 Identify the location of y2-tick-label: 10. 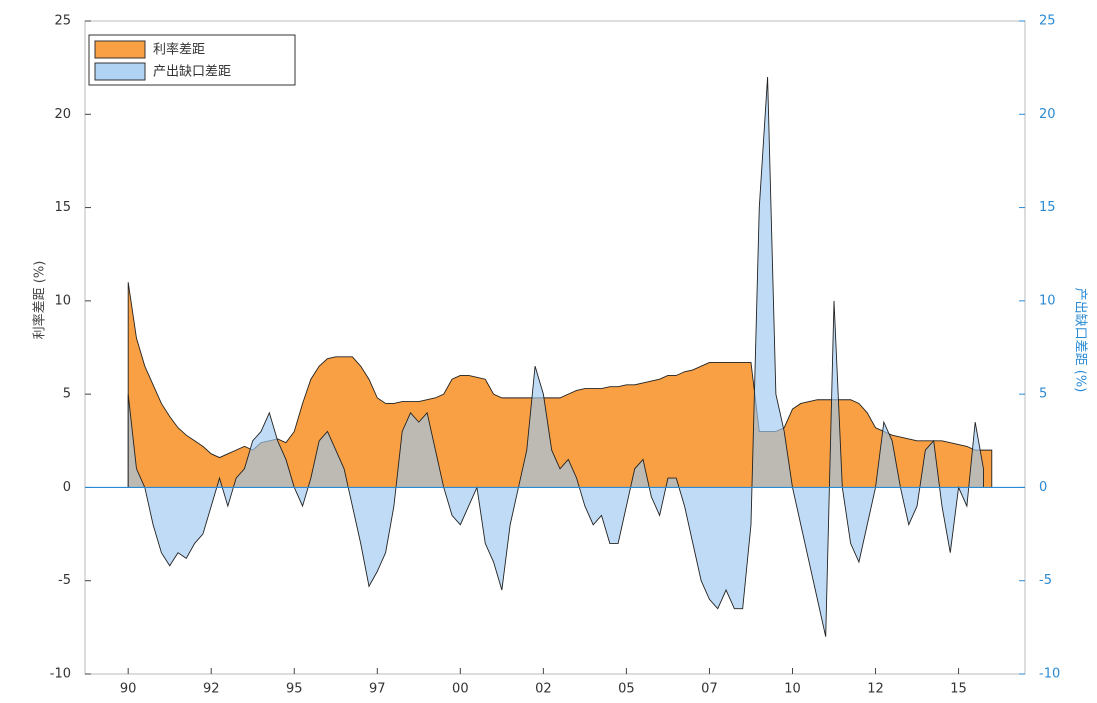
(1047, 300).